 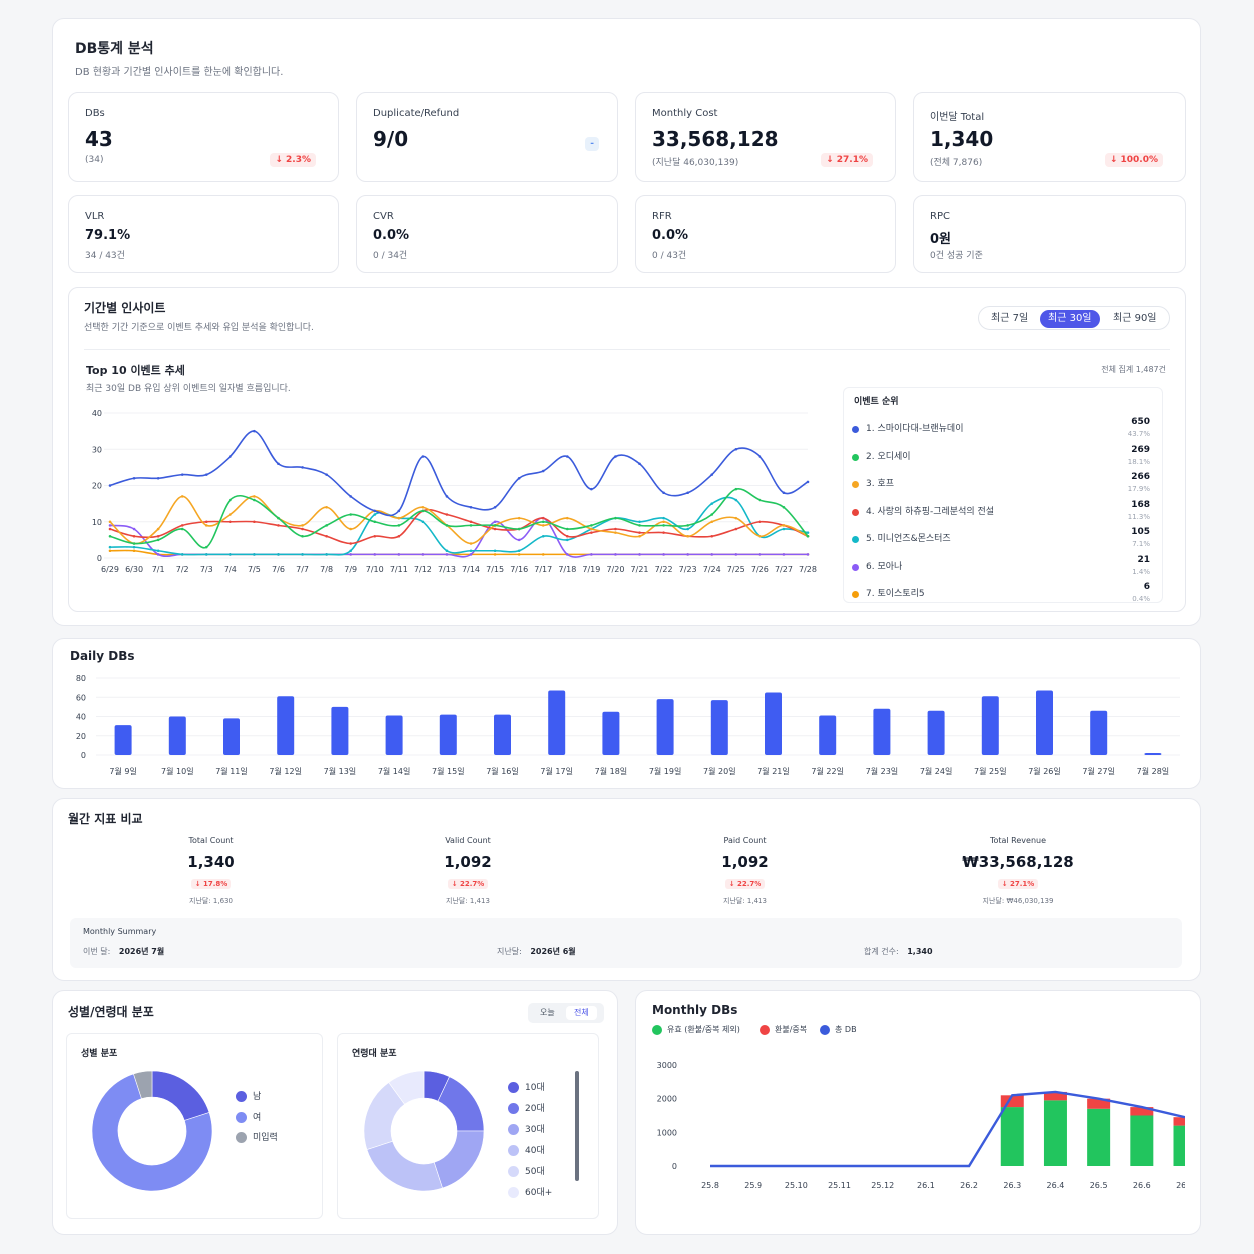 I want to click on valid-bar, so click(x=1012, y=1136).